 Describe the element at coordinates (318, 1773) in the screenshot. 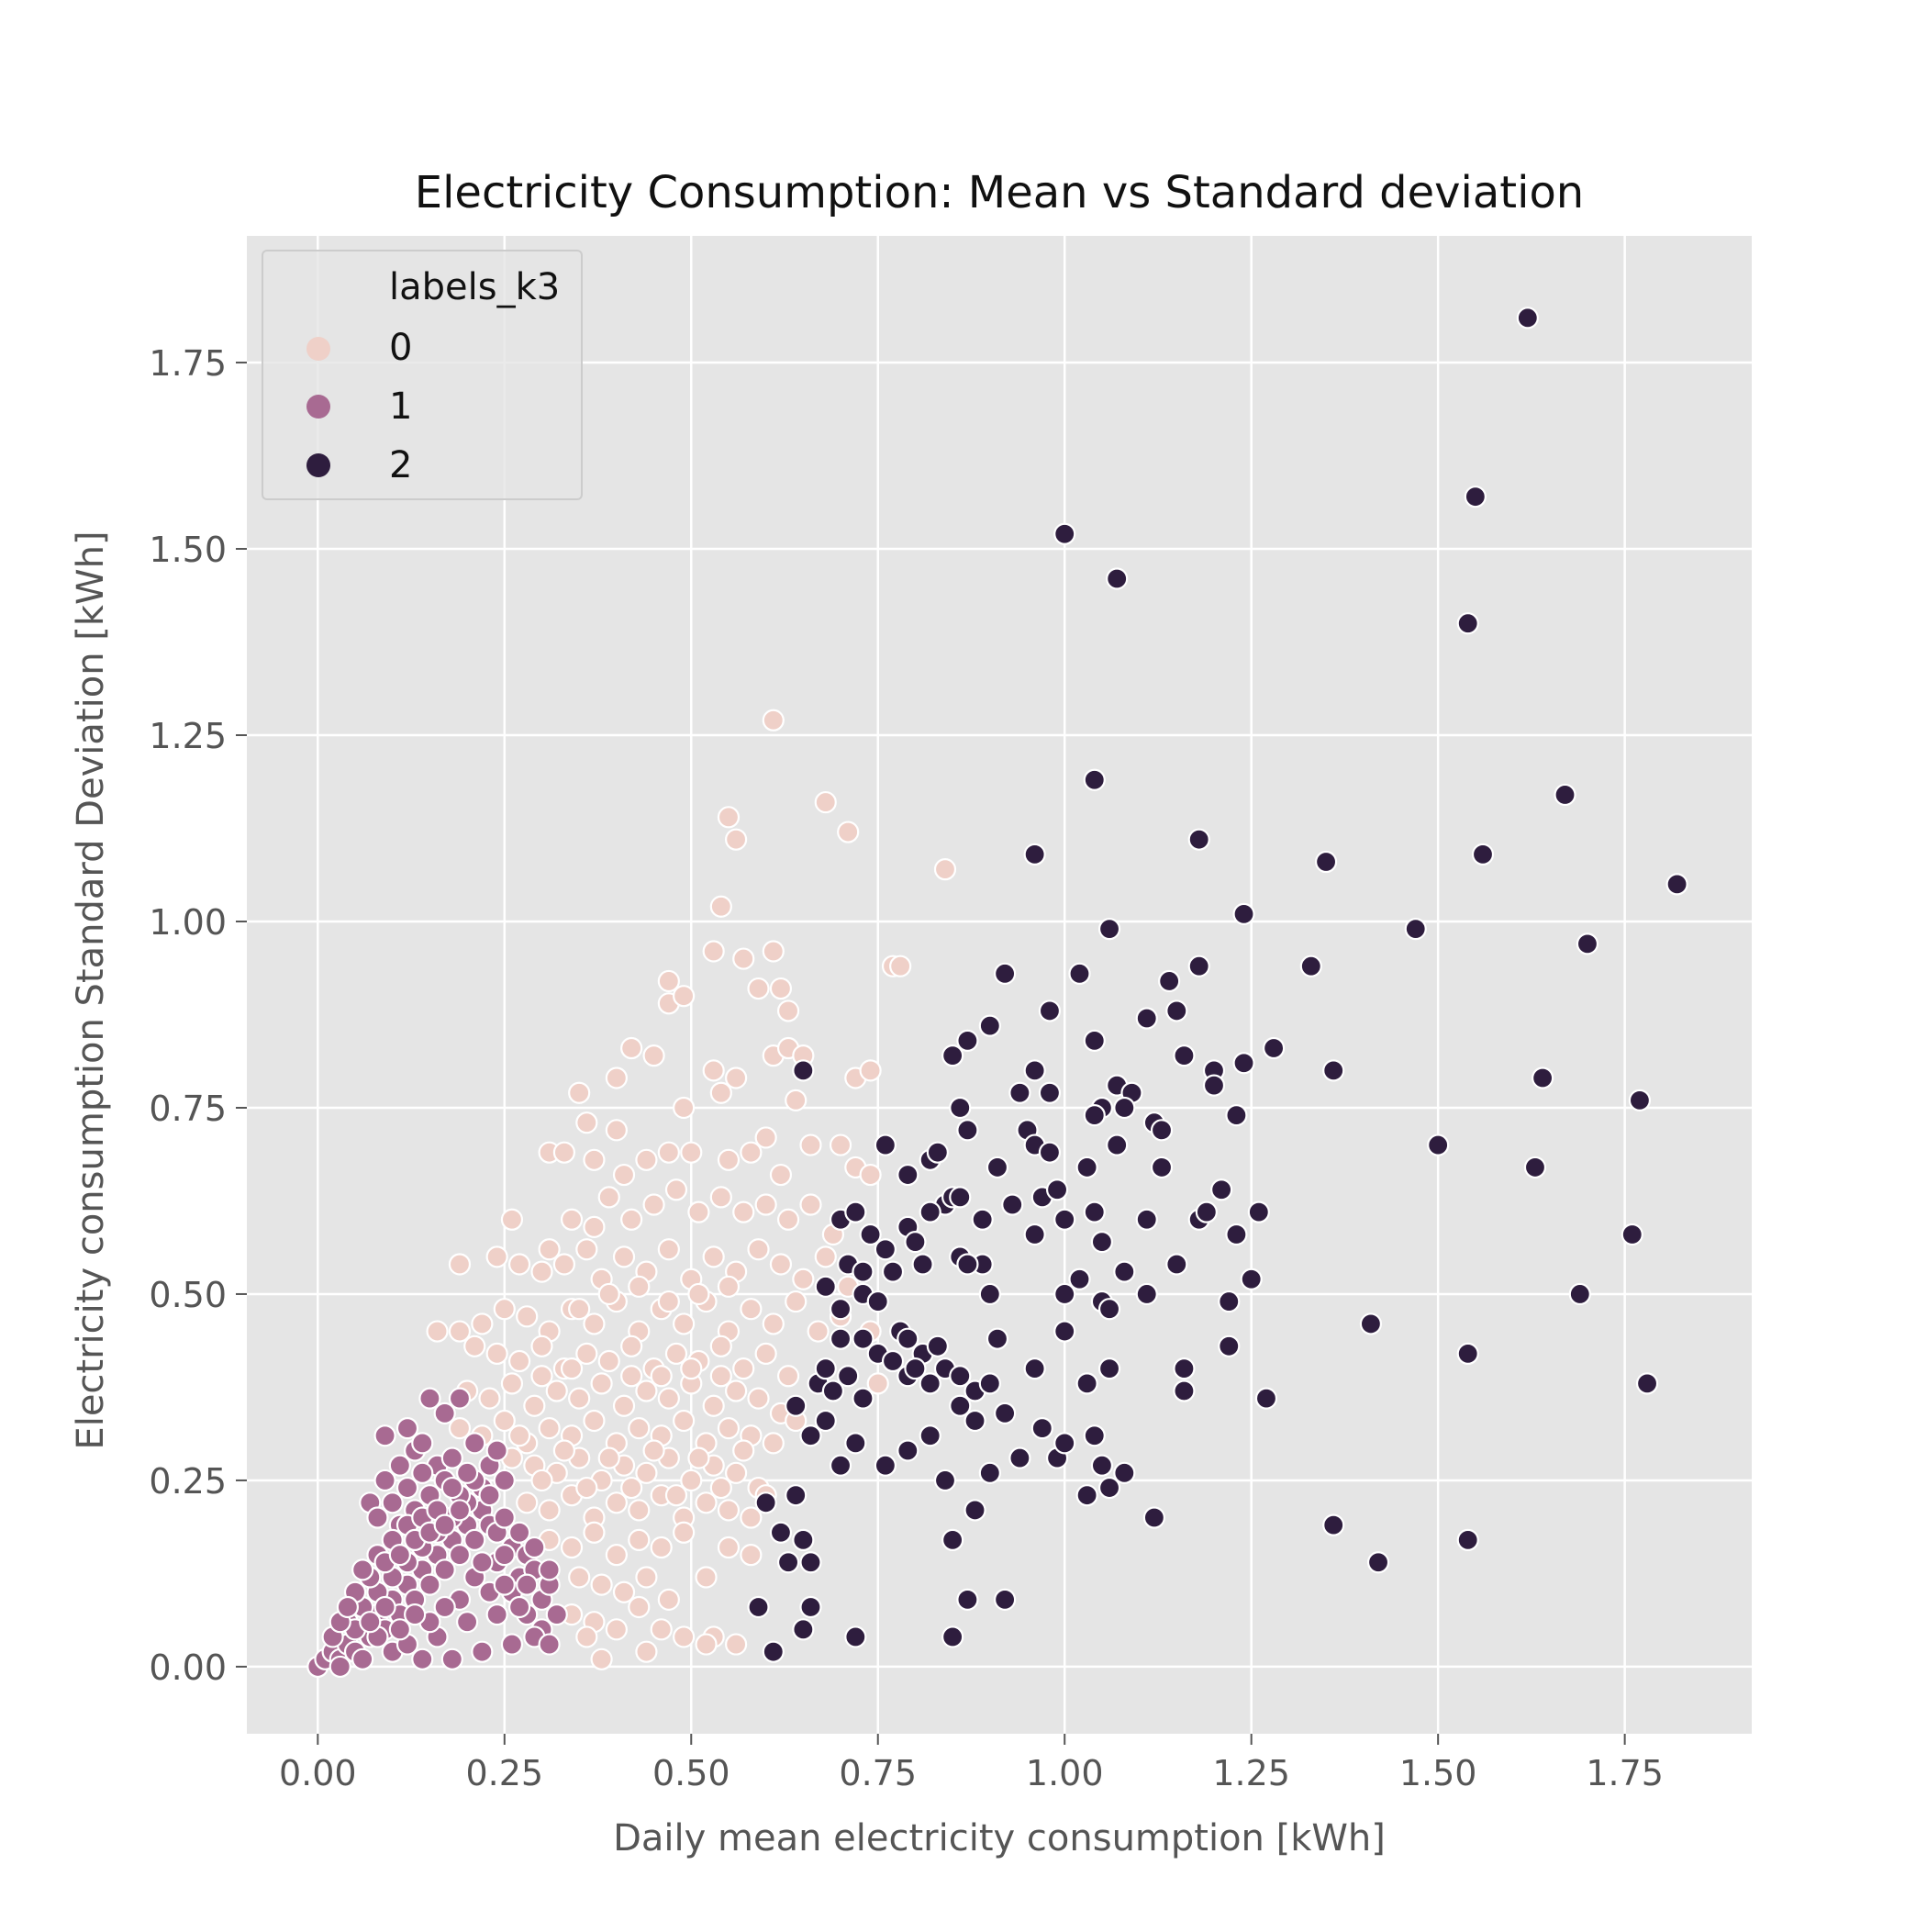

I see `x-tick-label: 0.00` at that location.